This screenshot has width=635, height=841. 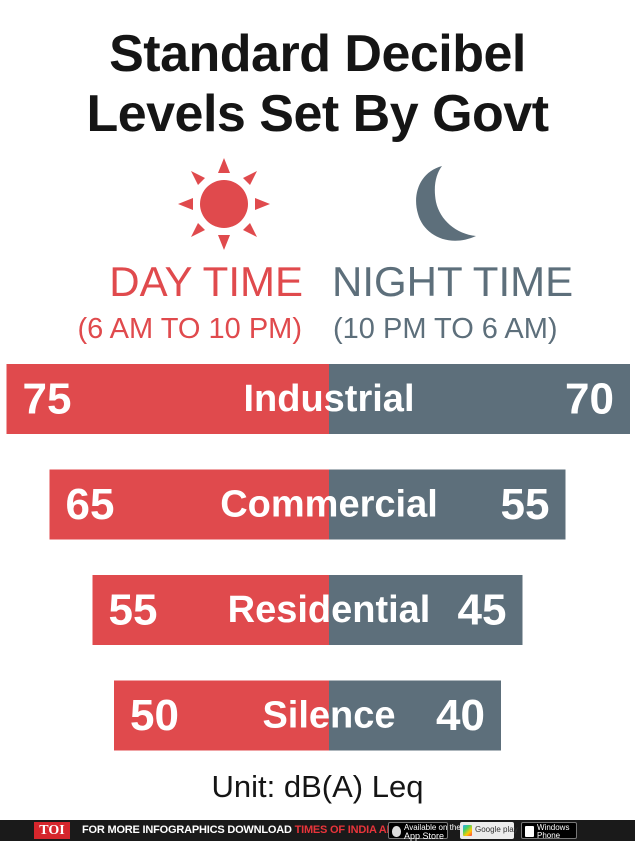 What do you see at coordinates (189, 329) in the screenshot?
I see `day-time-range: (6 AM TO 10 PM)` at bounding box center [189, 329].